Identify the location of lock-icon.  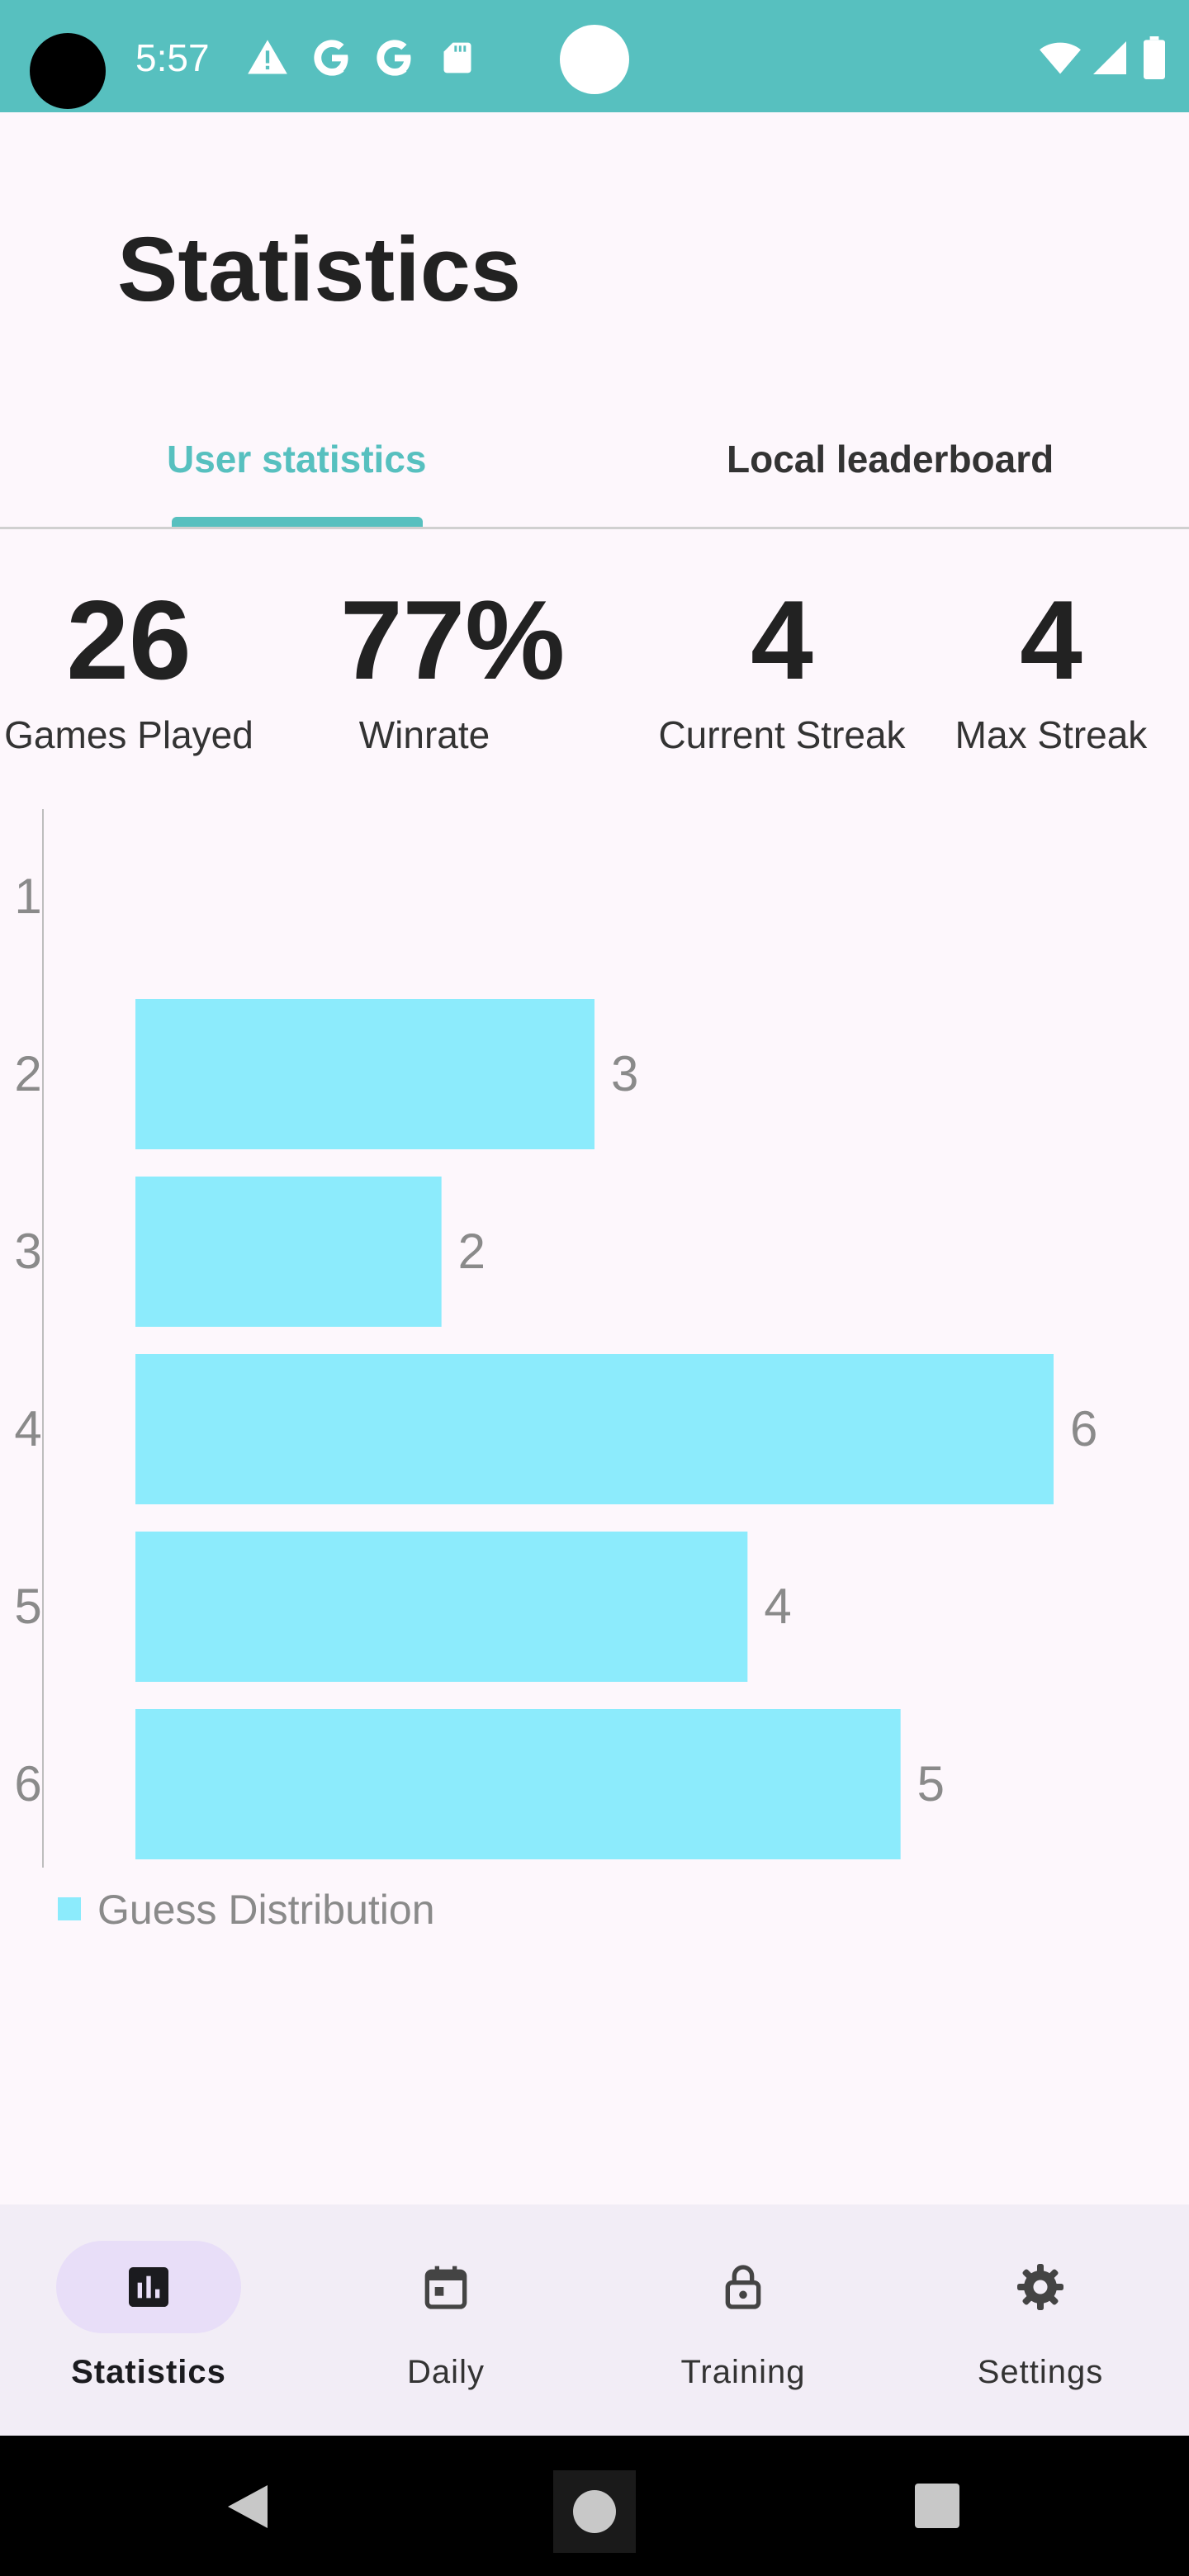
(743, 2287).